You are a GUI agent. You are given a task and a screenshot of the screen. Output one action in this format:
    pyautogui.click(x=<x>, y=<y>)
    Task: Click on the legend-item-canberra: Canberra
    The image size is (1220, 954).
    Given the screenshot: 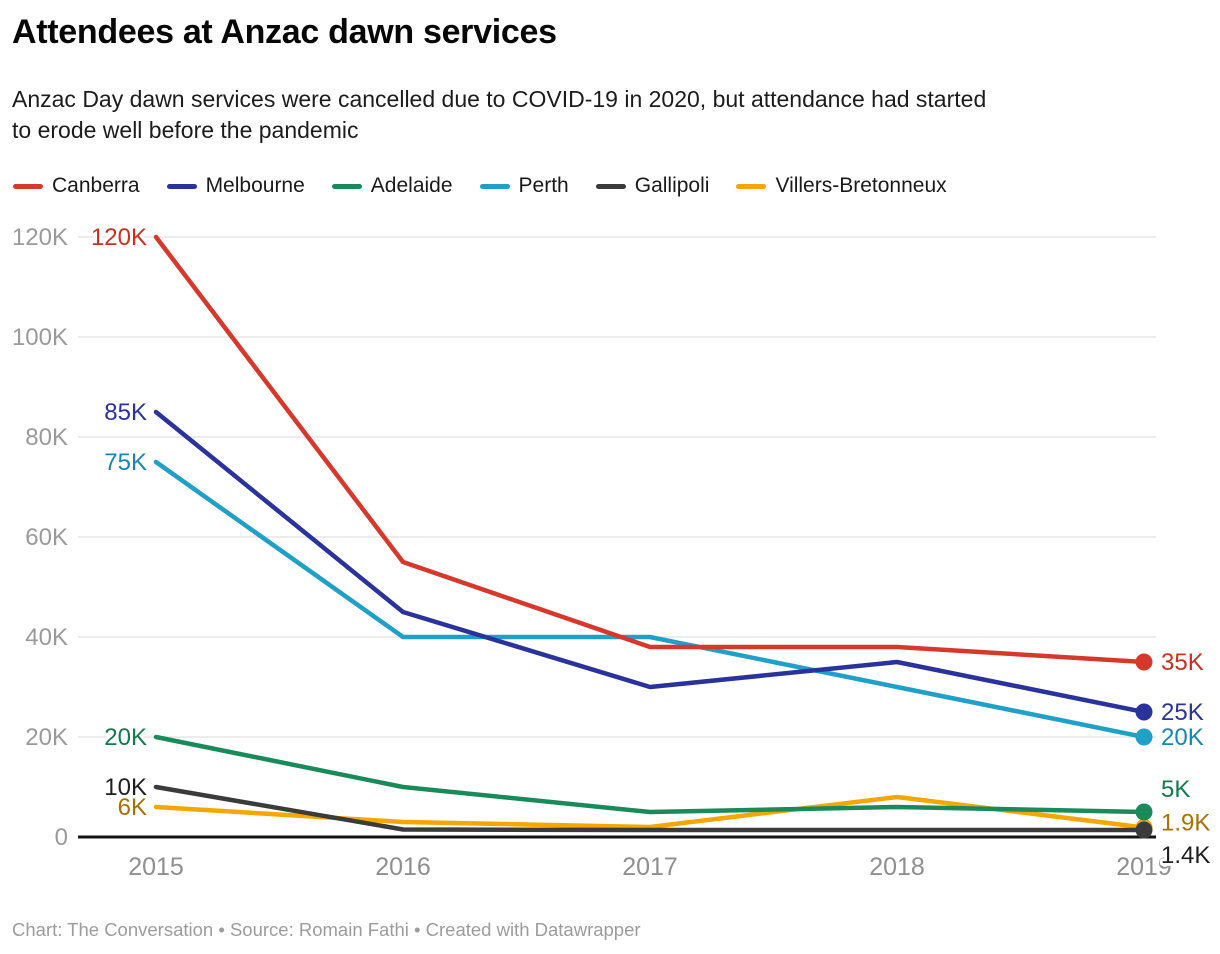 What is the action you would take?
    pyautogui.click(x=76, y=186)
    